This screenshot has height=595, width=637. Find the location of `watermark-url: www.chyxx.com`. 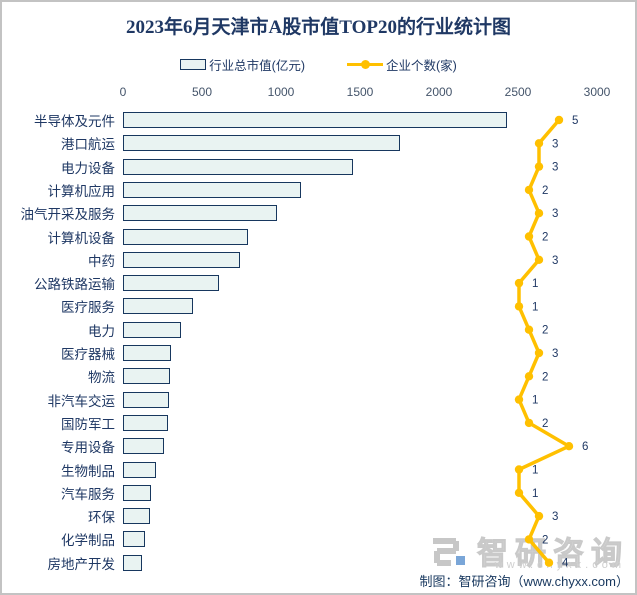

watermark-url: www.chyxx.com is located at coordinates (559, 565).